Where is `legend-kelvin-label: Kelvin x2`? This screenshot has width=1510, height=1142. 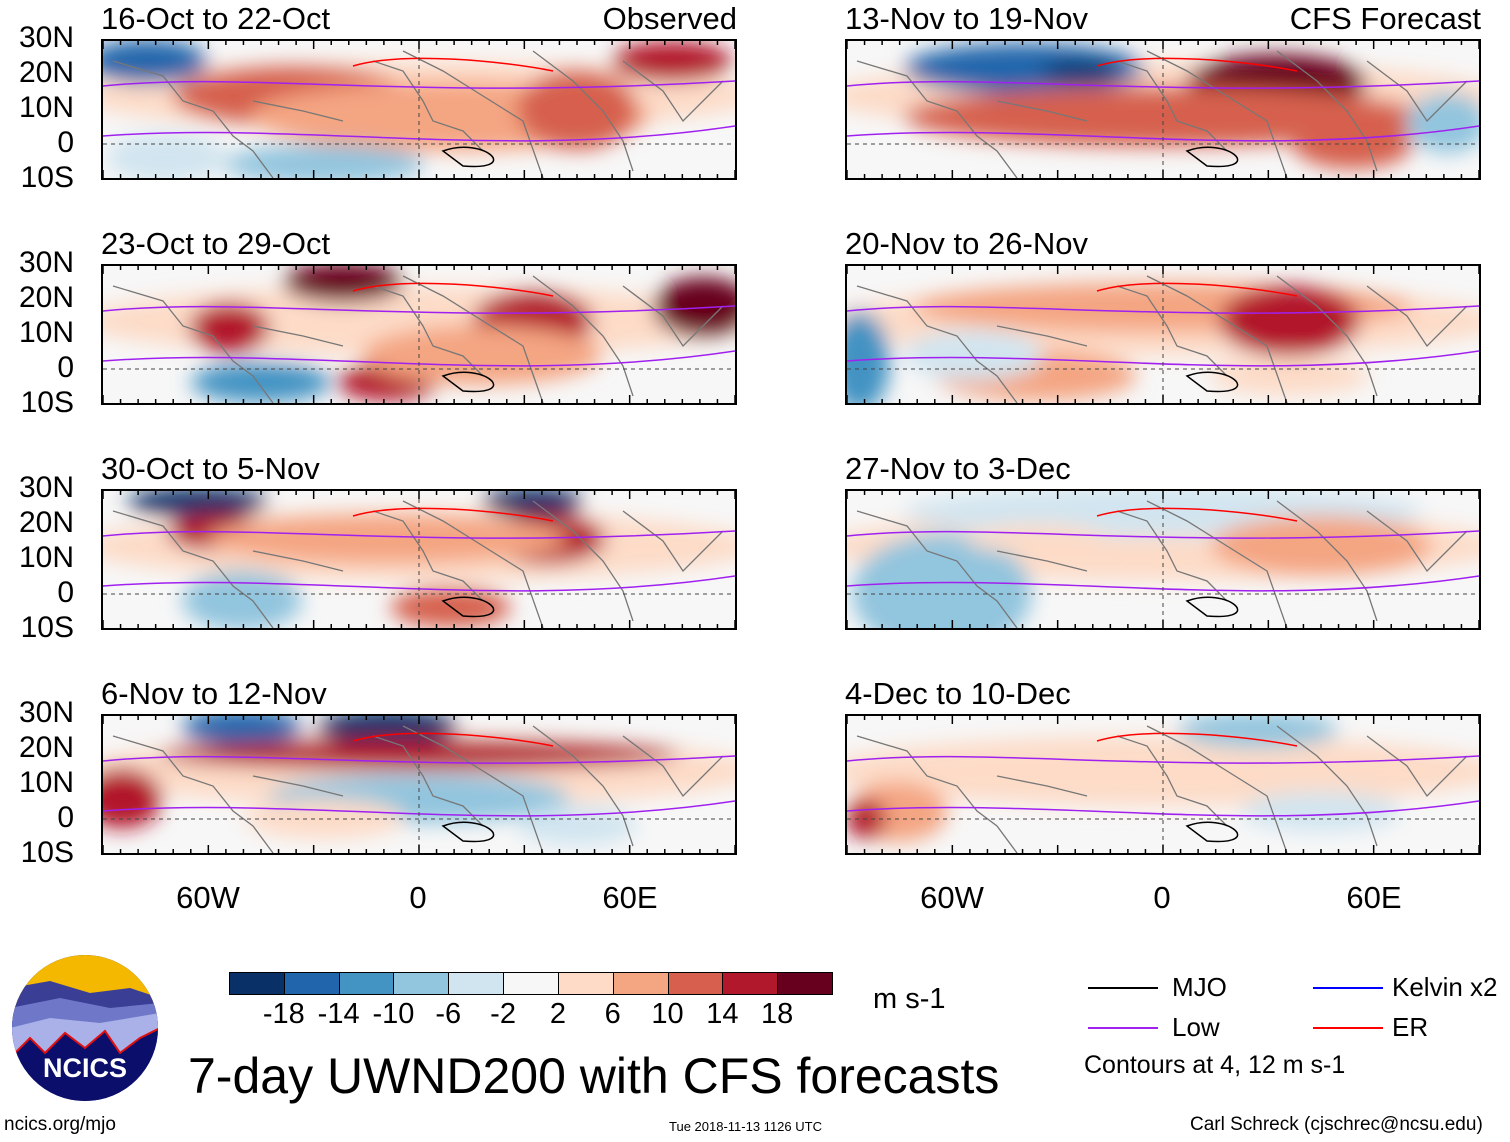
legend-kelvin-label: Kelvin x2 is located at coordinates (1445, 987).